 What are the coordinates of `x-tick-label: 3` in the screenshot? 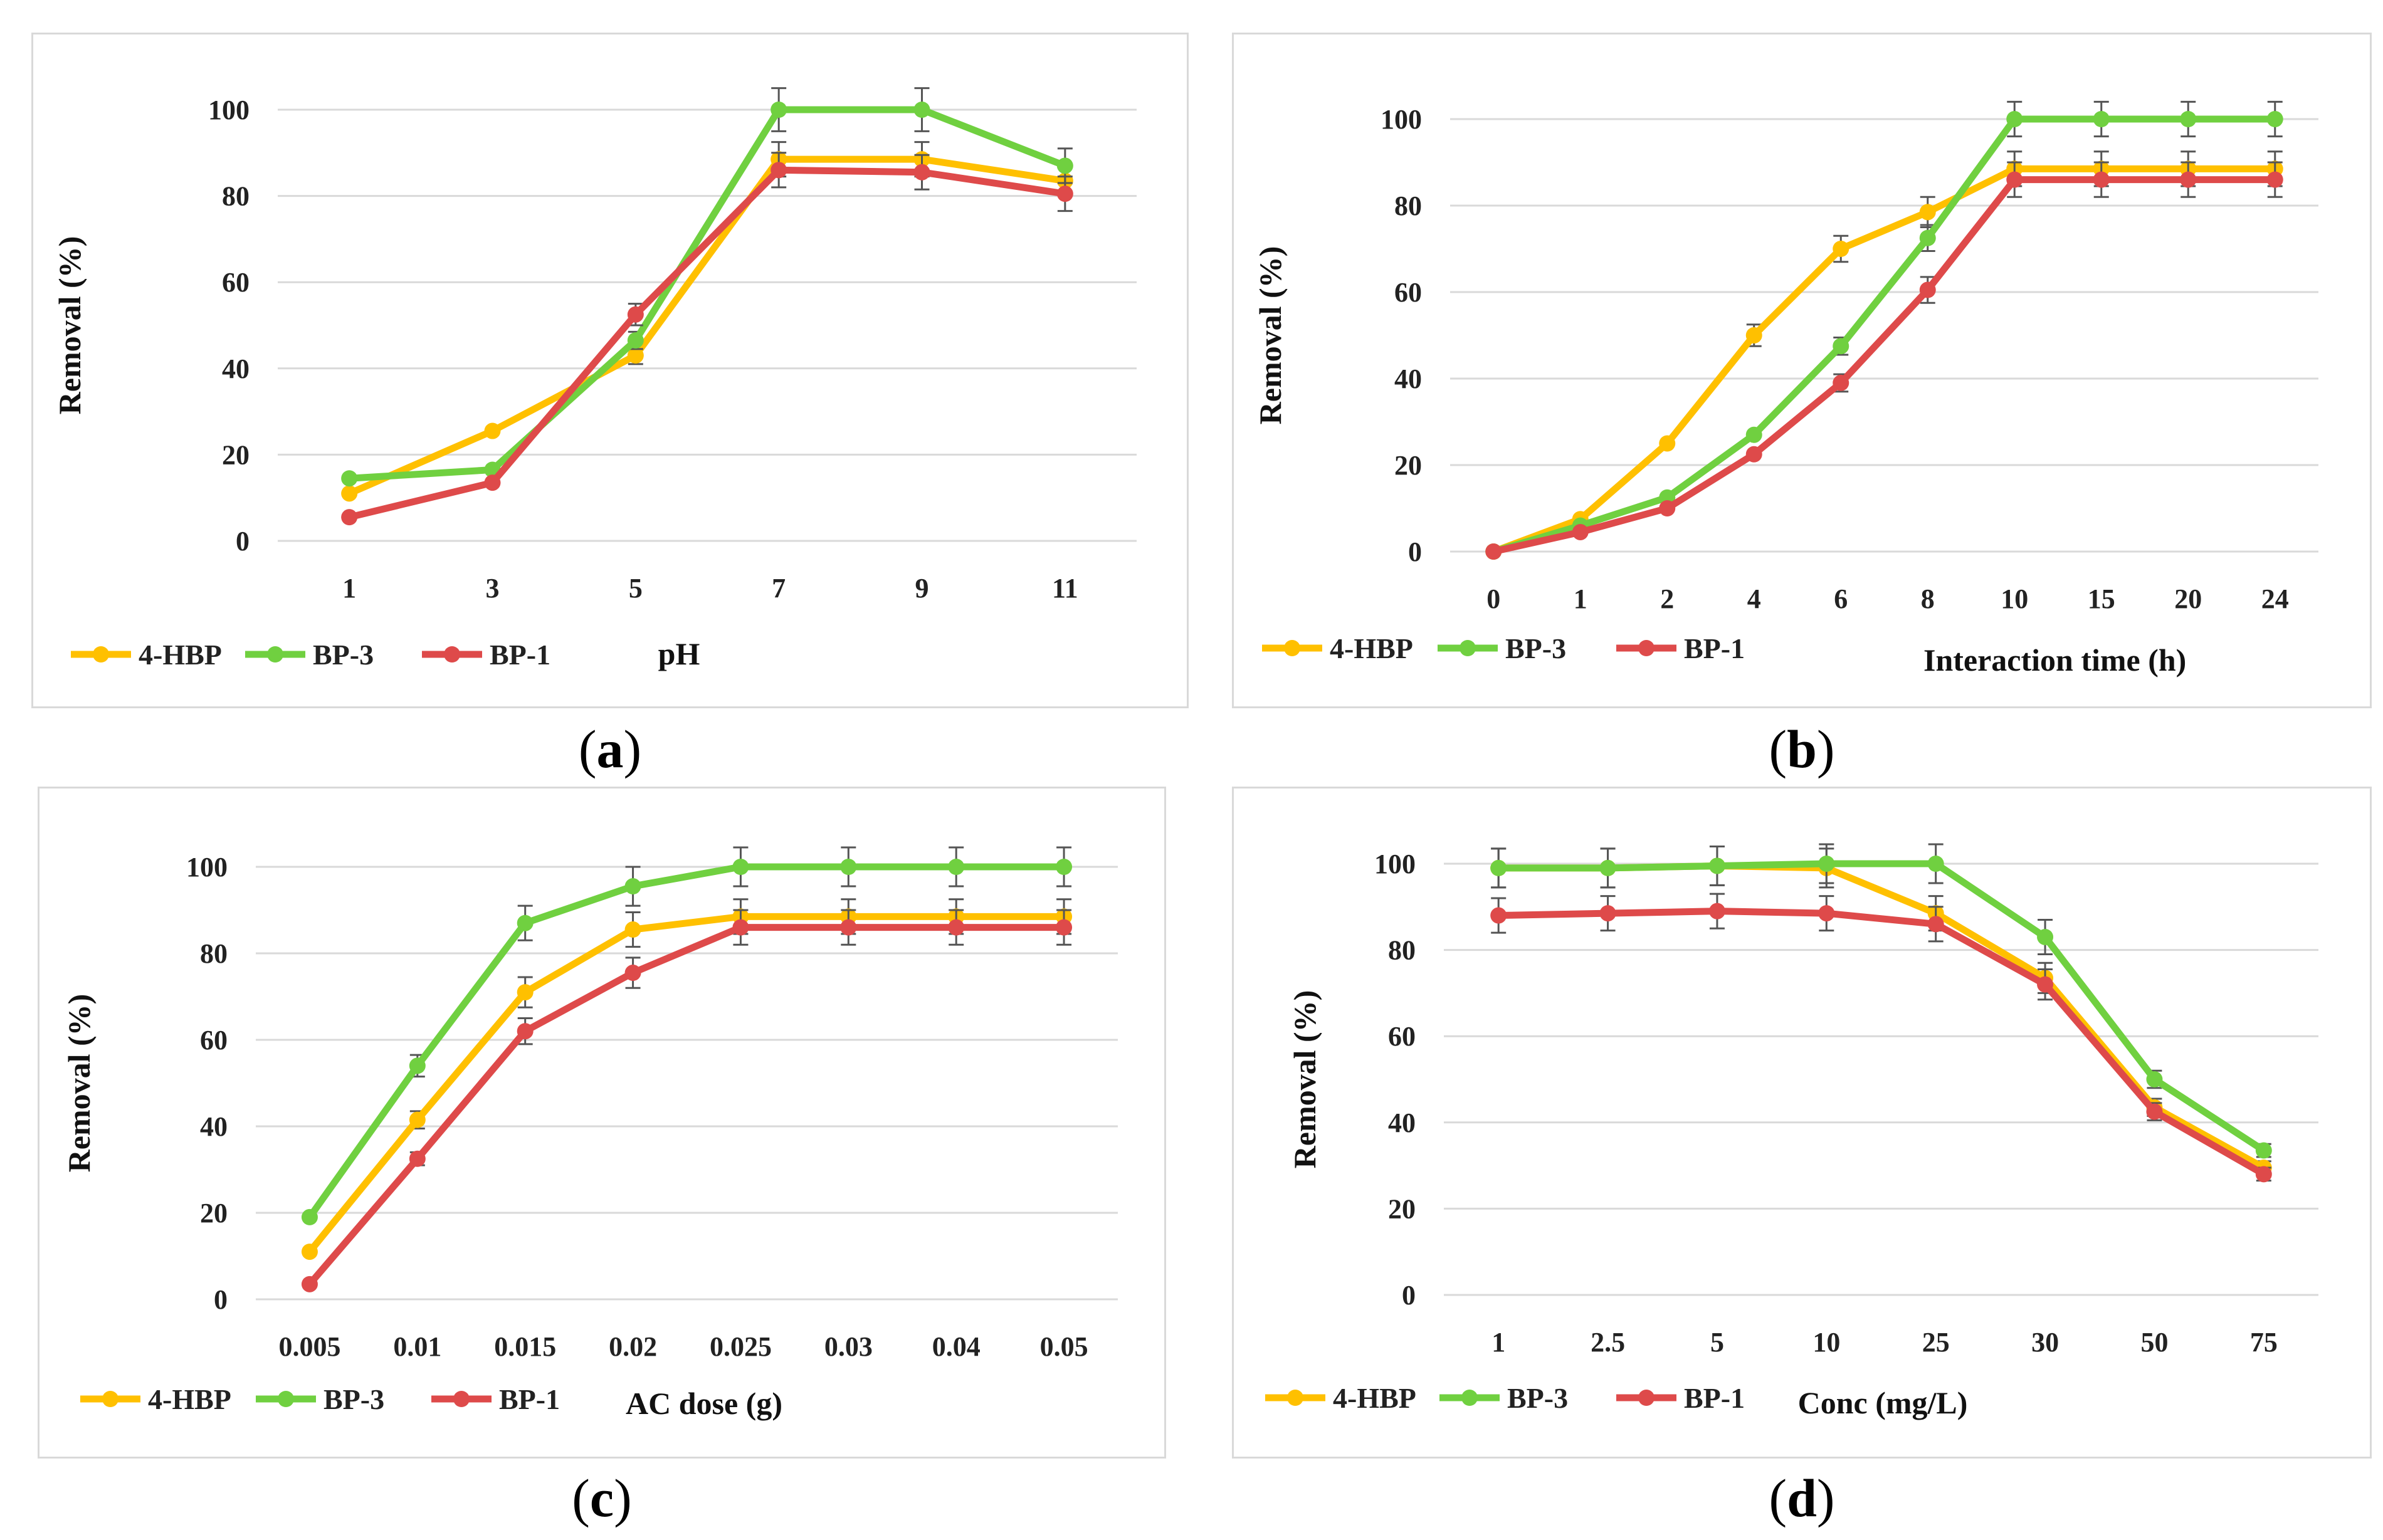 It's located at (493, 588).